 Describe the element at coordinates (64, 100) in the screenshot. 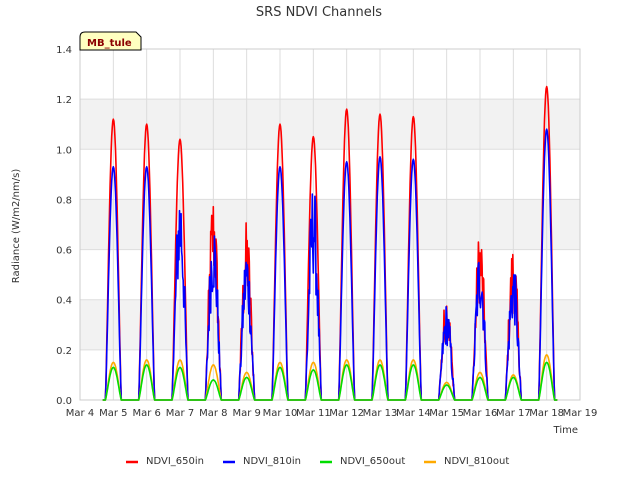

I see `y-tick-label: 1.2` at that location.